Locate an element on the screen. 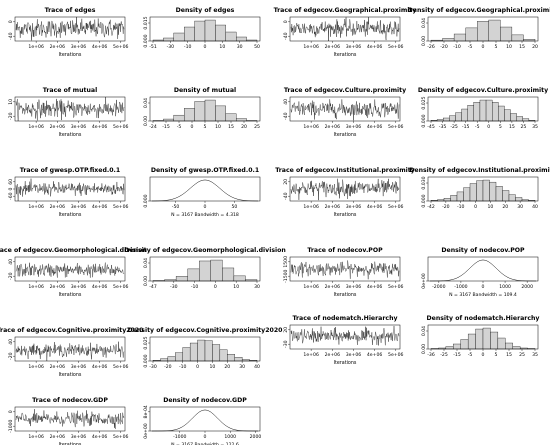 The width and height of the screenshot is (550, 445). x-tick-label: 15 is located at coordinates (509, 355).